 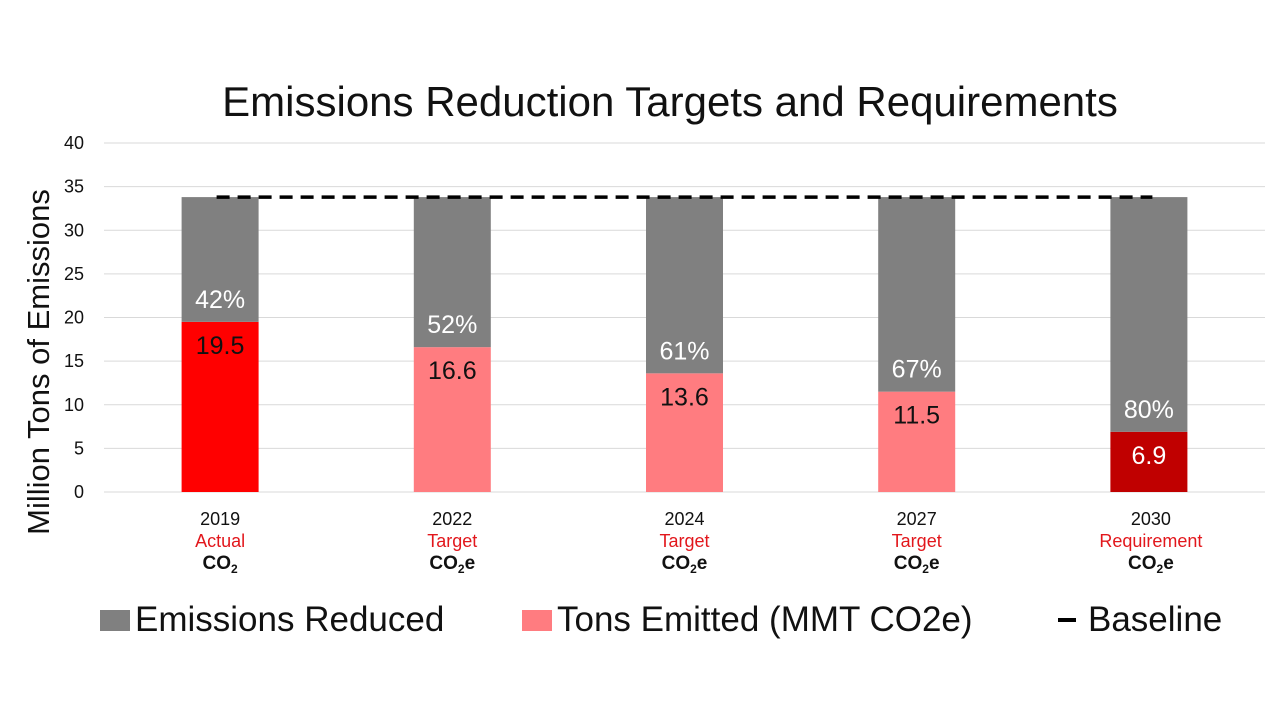 I want to click on legend-label-baseline: Baseline, so click(x=1155, y=619).